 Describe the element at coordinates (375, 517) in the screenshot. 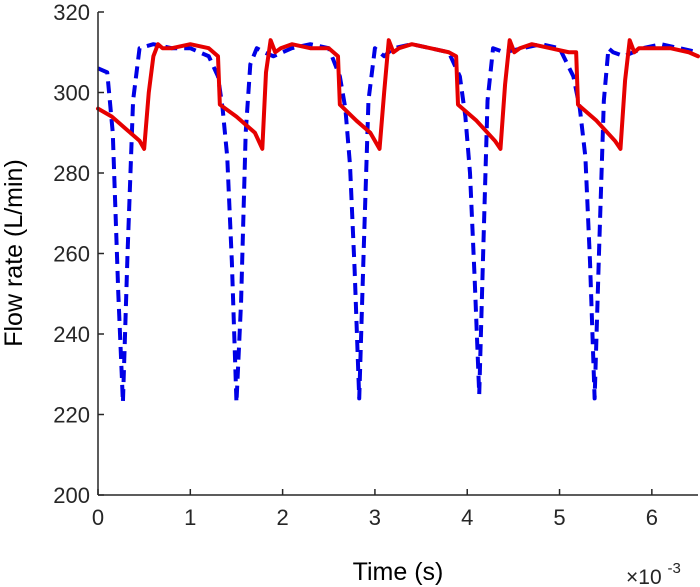

I see `x-tick-label: 3` at that location.